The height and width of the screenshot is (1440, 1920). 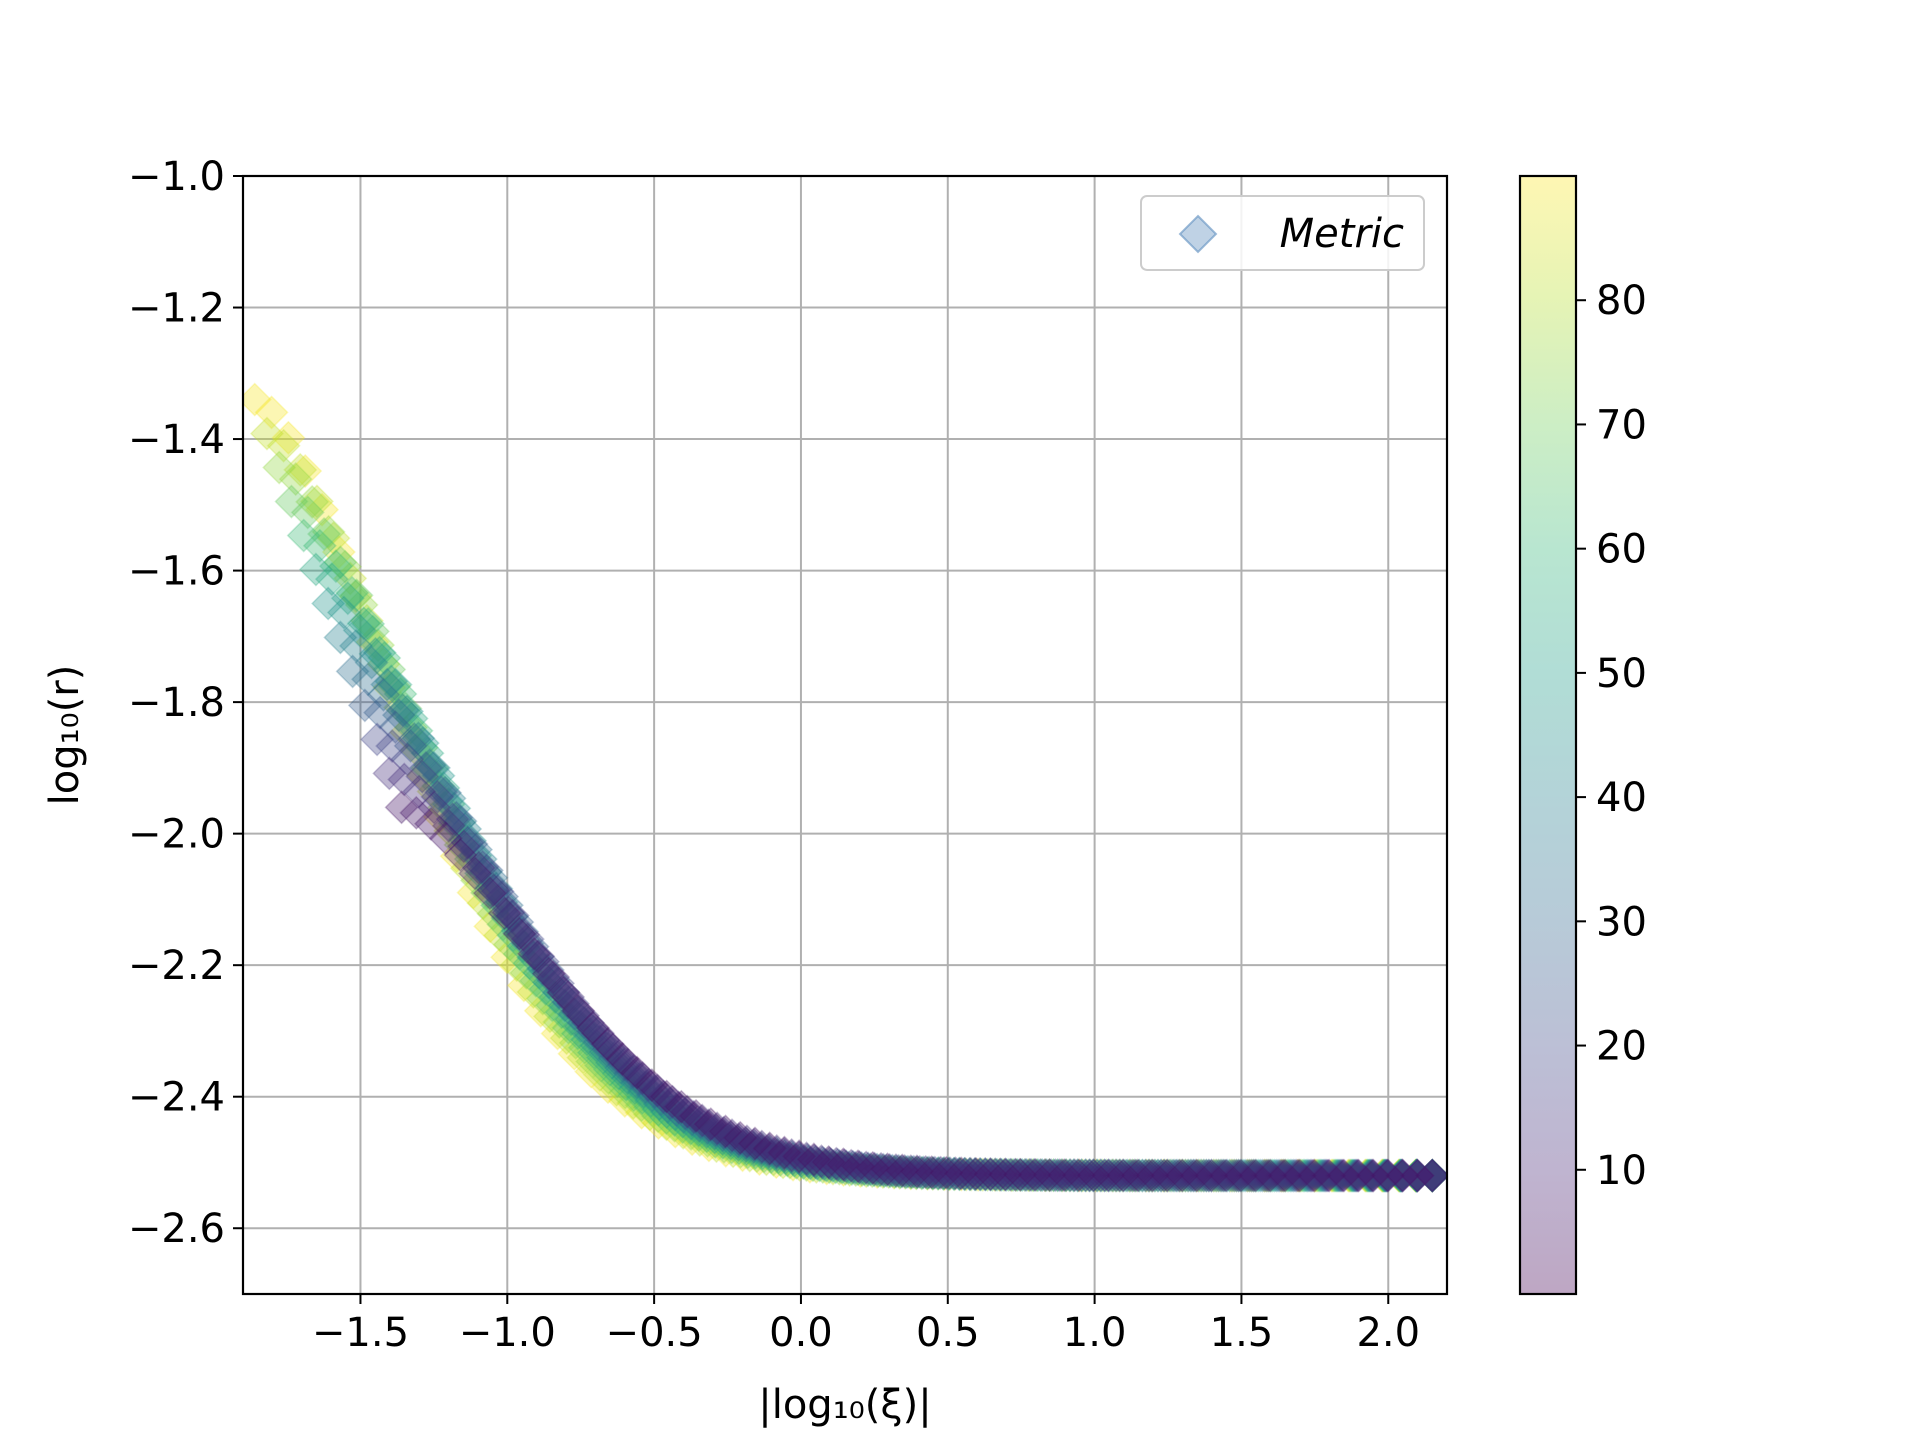 I want to click on x-tick-label: −1.0, so click(x=507, y=1333).